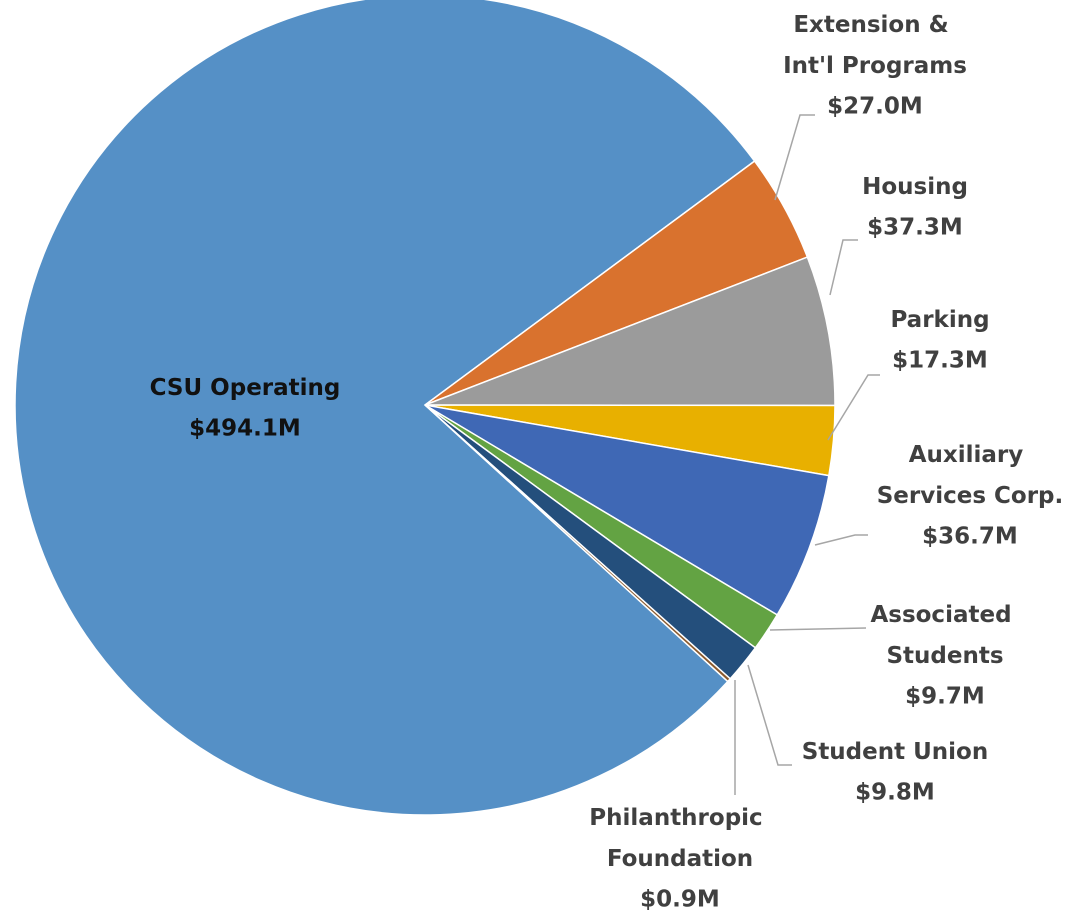 Image resolution: width=1078 pixels, height=917 pixels. What do you see at coordinates (875, 45) in the screenshot?
I see `category-label: Extension & Int'l Programs` at bounding box center [875, 45].